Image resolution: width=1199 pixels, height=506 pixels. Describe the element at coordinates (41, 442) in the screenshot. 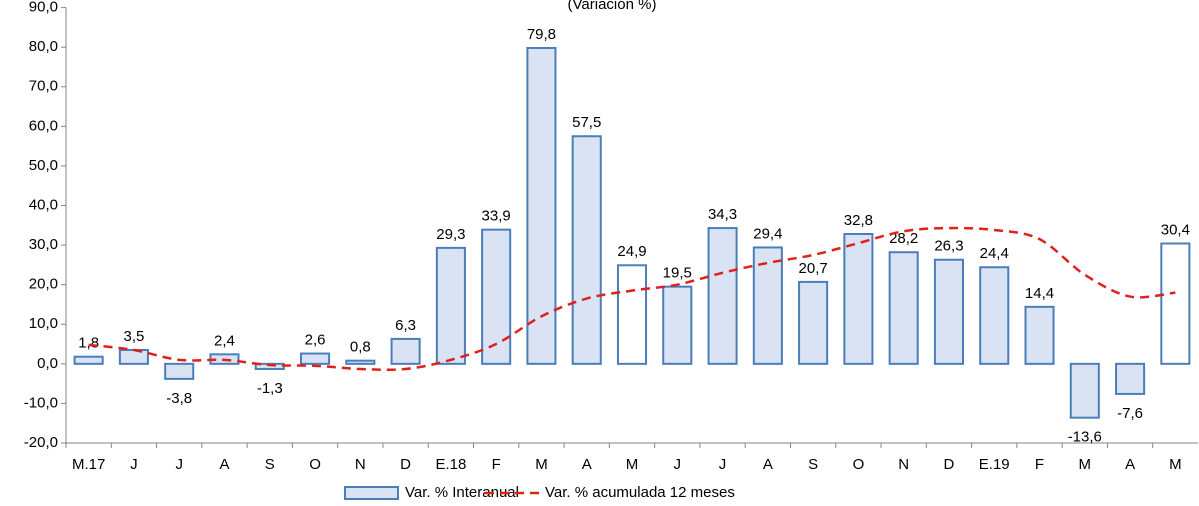

I see `y-tick-label: -20,0` at that location.